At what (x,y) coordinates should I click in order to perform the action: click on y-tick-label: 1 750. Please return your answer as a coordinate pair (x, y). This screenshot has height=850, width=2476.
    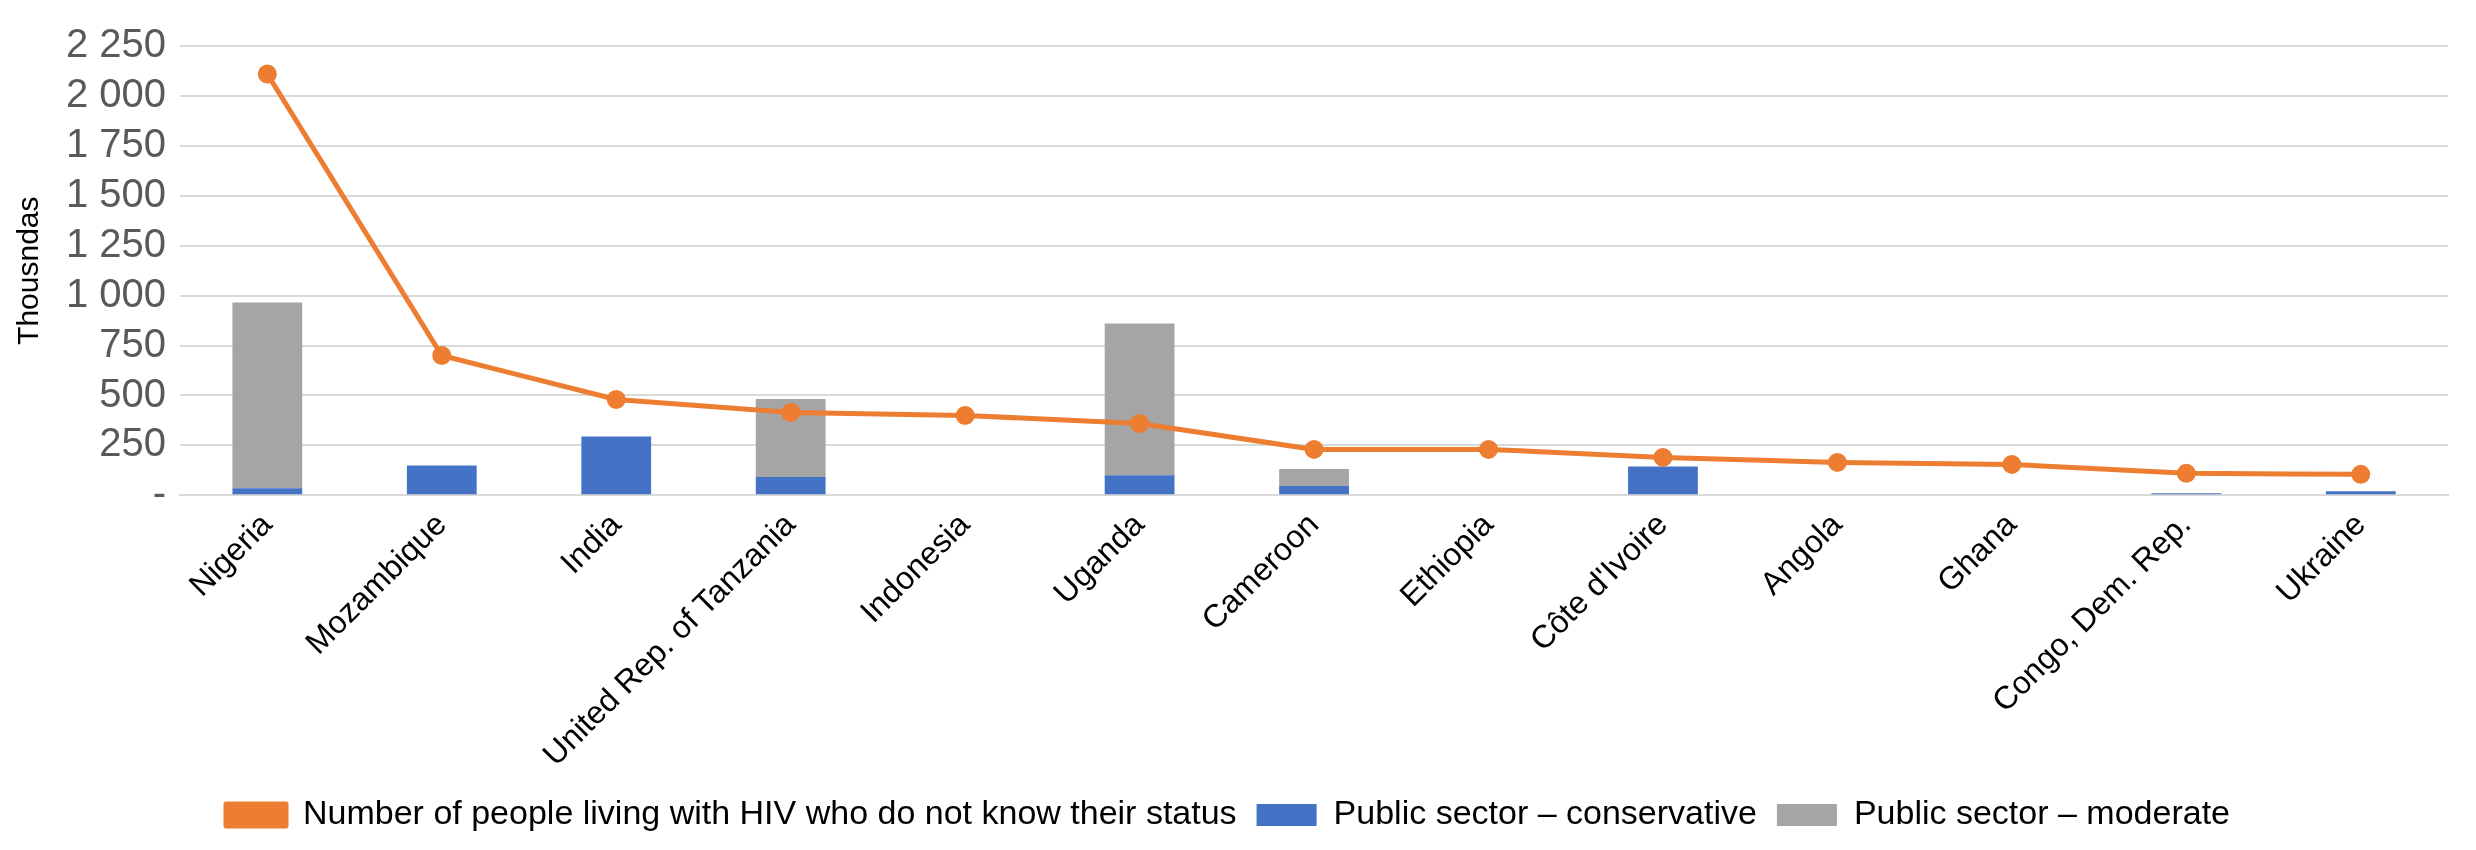
    Looking at the image, I should click on (116, 142).